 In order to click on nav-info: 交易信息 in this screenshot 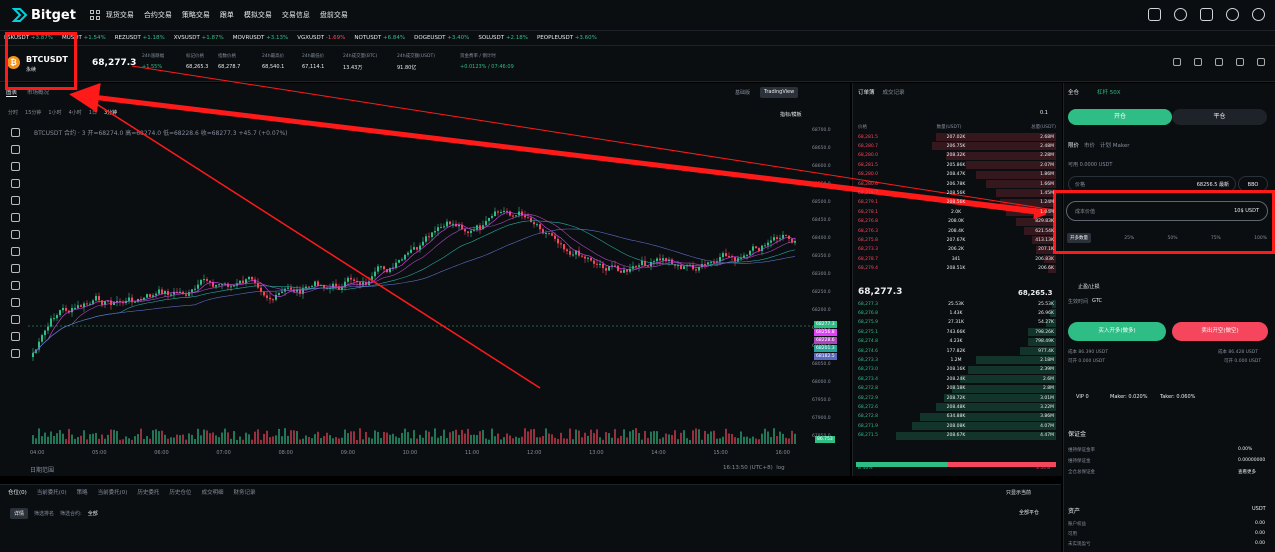, I will do `click(295, 15)`.